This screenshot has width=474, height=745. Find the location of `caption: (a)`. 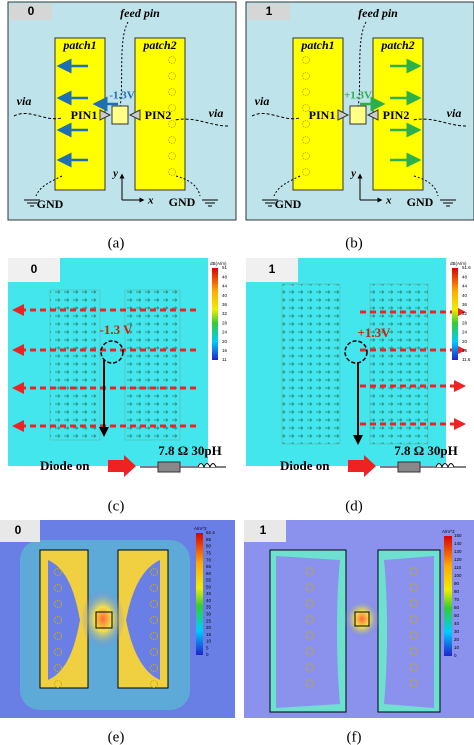

caption: (a) is located at coordinates (116, 243).